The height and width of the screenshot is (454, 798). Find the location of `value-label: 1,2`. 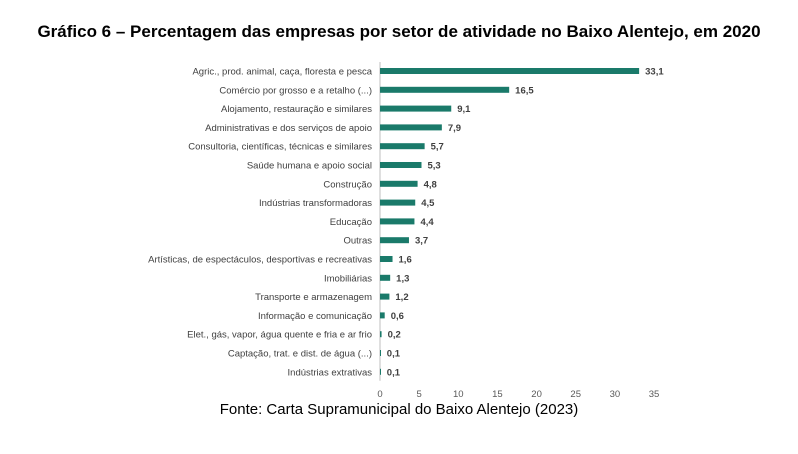

value-label: 1,2 is located at coordinates (401, 297).